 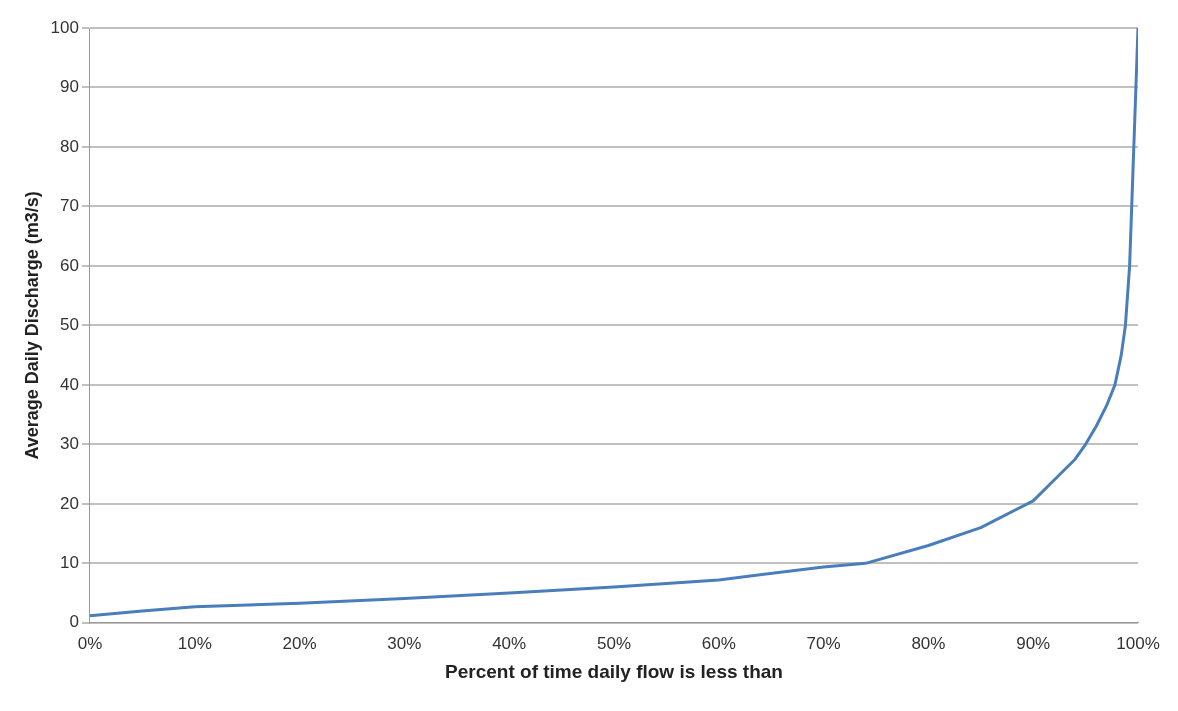 I want to click on y-tick-label: 60, so click(x=69, y=265).